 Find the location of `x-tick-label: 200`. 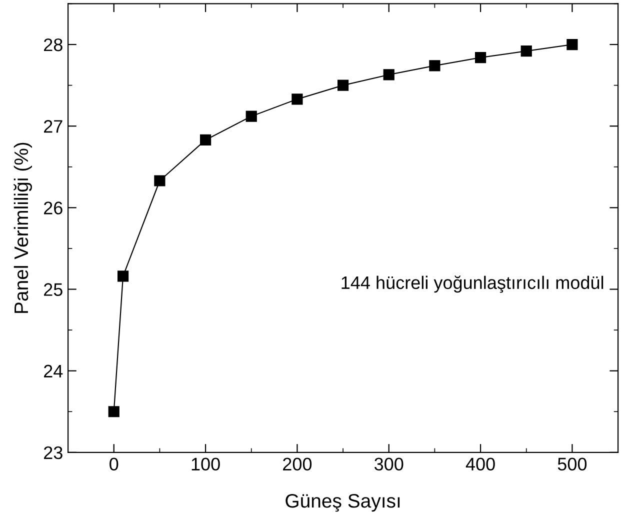

x-tick-label: 200 is located at coordinates (297, 464).